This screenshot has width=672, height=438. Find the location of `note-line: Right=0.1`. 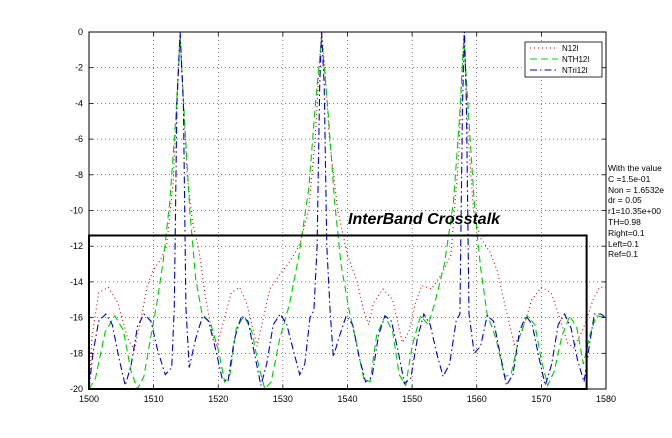

note-line: Right=0.1 is located at coordinates (626, 232).